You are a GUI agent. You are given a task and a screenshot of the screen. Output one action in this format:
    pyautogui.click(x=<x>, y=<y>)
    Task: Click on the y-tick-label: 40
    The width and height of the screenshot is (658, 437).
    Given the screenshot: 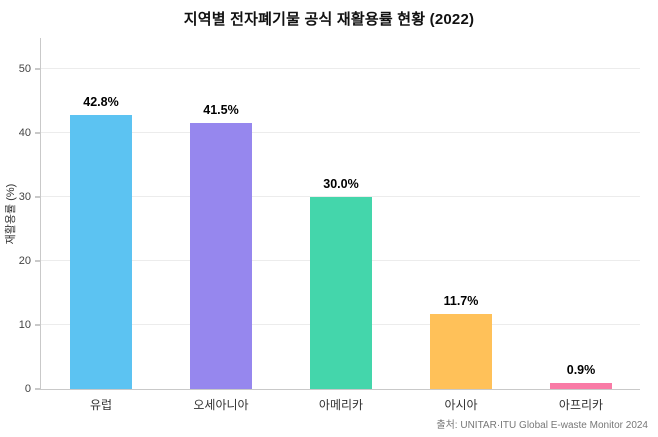 What is the action you would take?
    pyautogui.click(x=24, y=133)
    